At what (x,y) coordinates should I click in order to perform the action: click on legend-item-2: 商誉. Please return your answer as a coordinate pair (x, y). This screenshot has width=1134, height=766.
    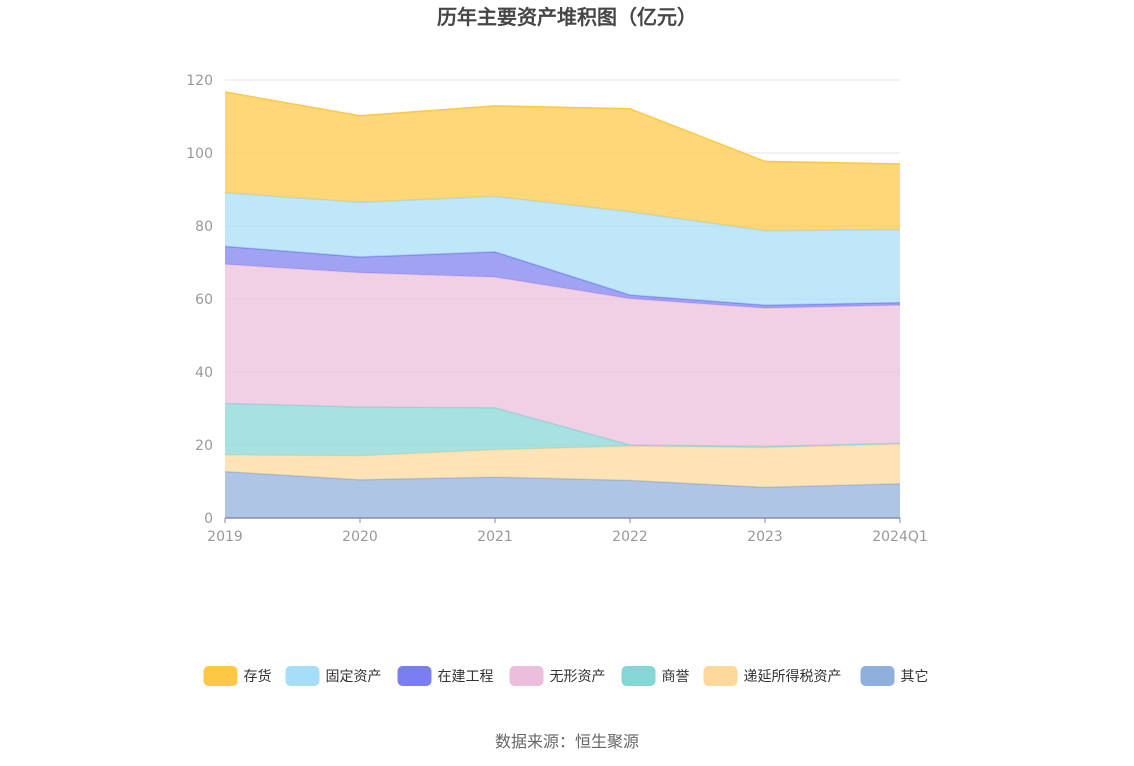
    Looking at the image, I should click on (655, 676).